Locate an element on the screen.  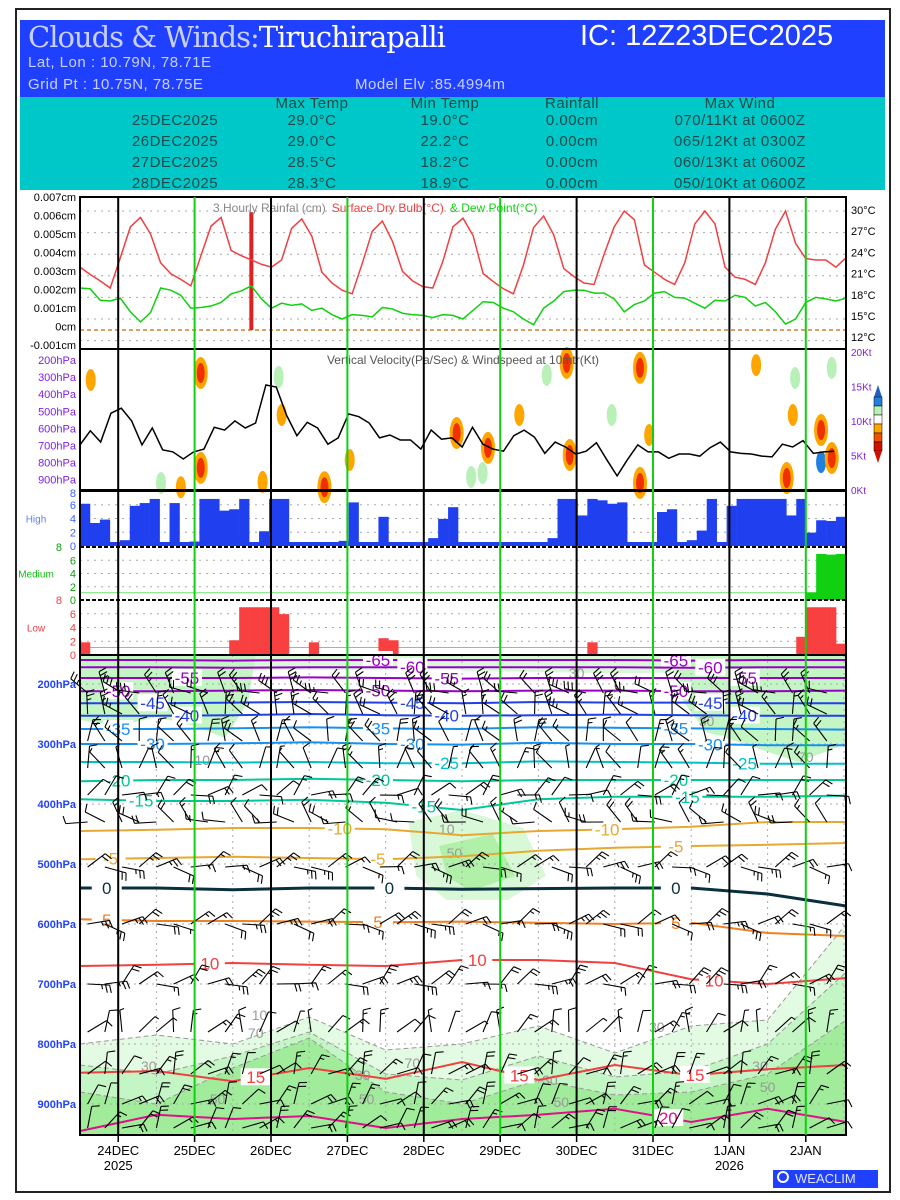
rain-axis-tick: 0.003cm is located at coordinates (55, 272).